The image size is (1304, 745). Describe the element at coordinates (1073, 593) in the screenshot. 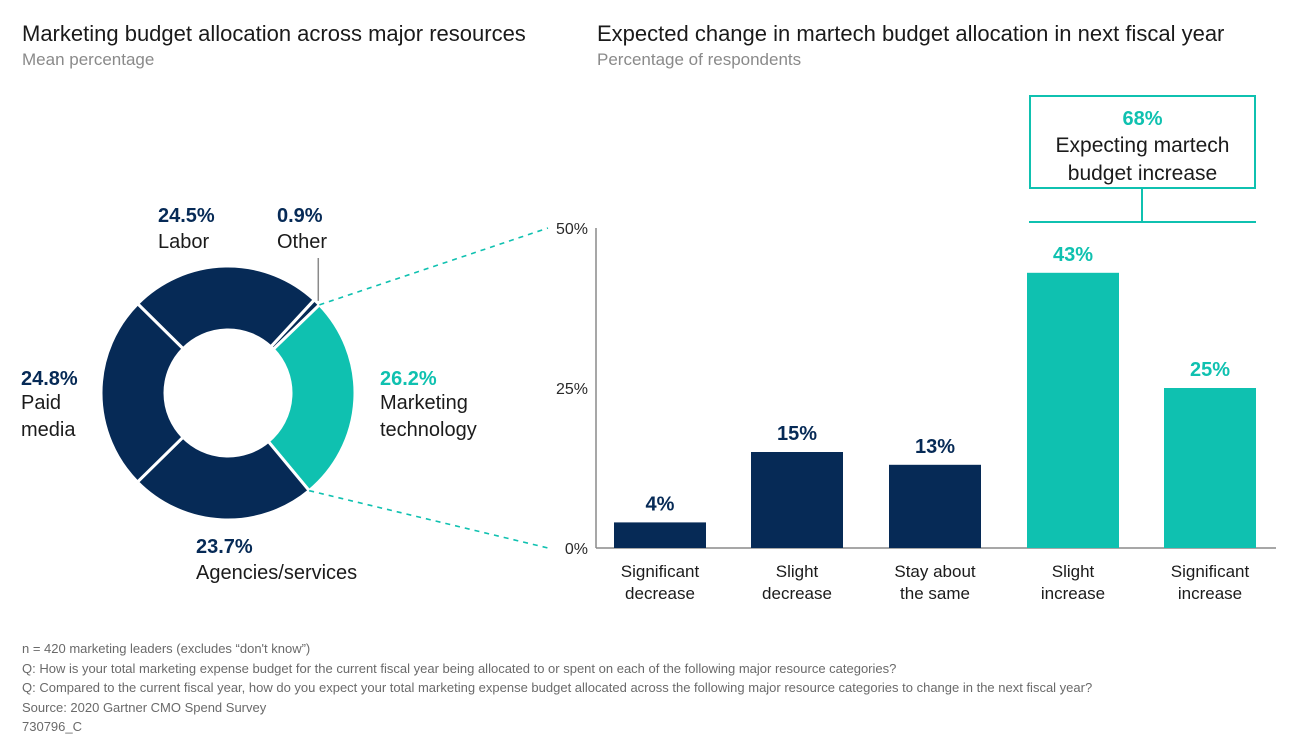

I see `x-category-label-4-line-2: increase` at that location.